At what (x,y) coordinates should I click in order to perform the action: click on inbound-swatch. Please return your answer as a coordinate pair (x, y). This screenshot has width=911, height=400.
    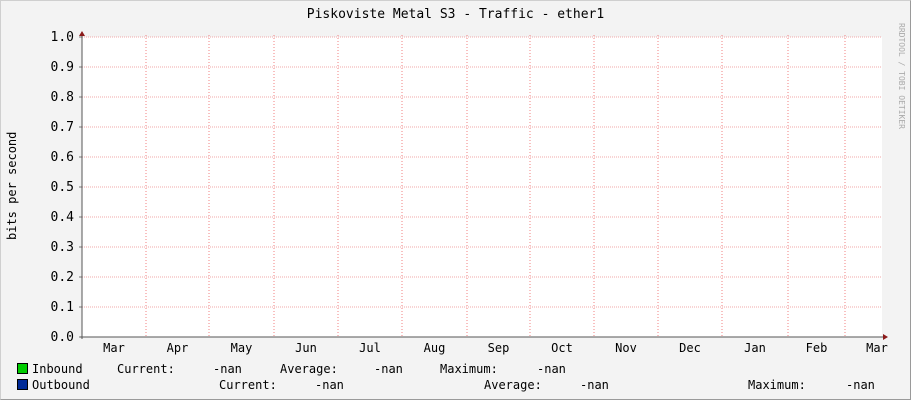
    Looking at the image, I should click on (22, 368).